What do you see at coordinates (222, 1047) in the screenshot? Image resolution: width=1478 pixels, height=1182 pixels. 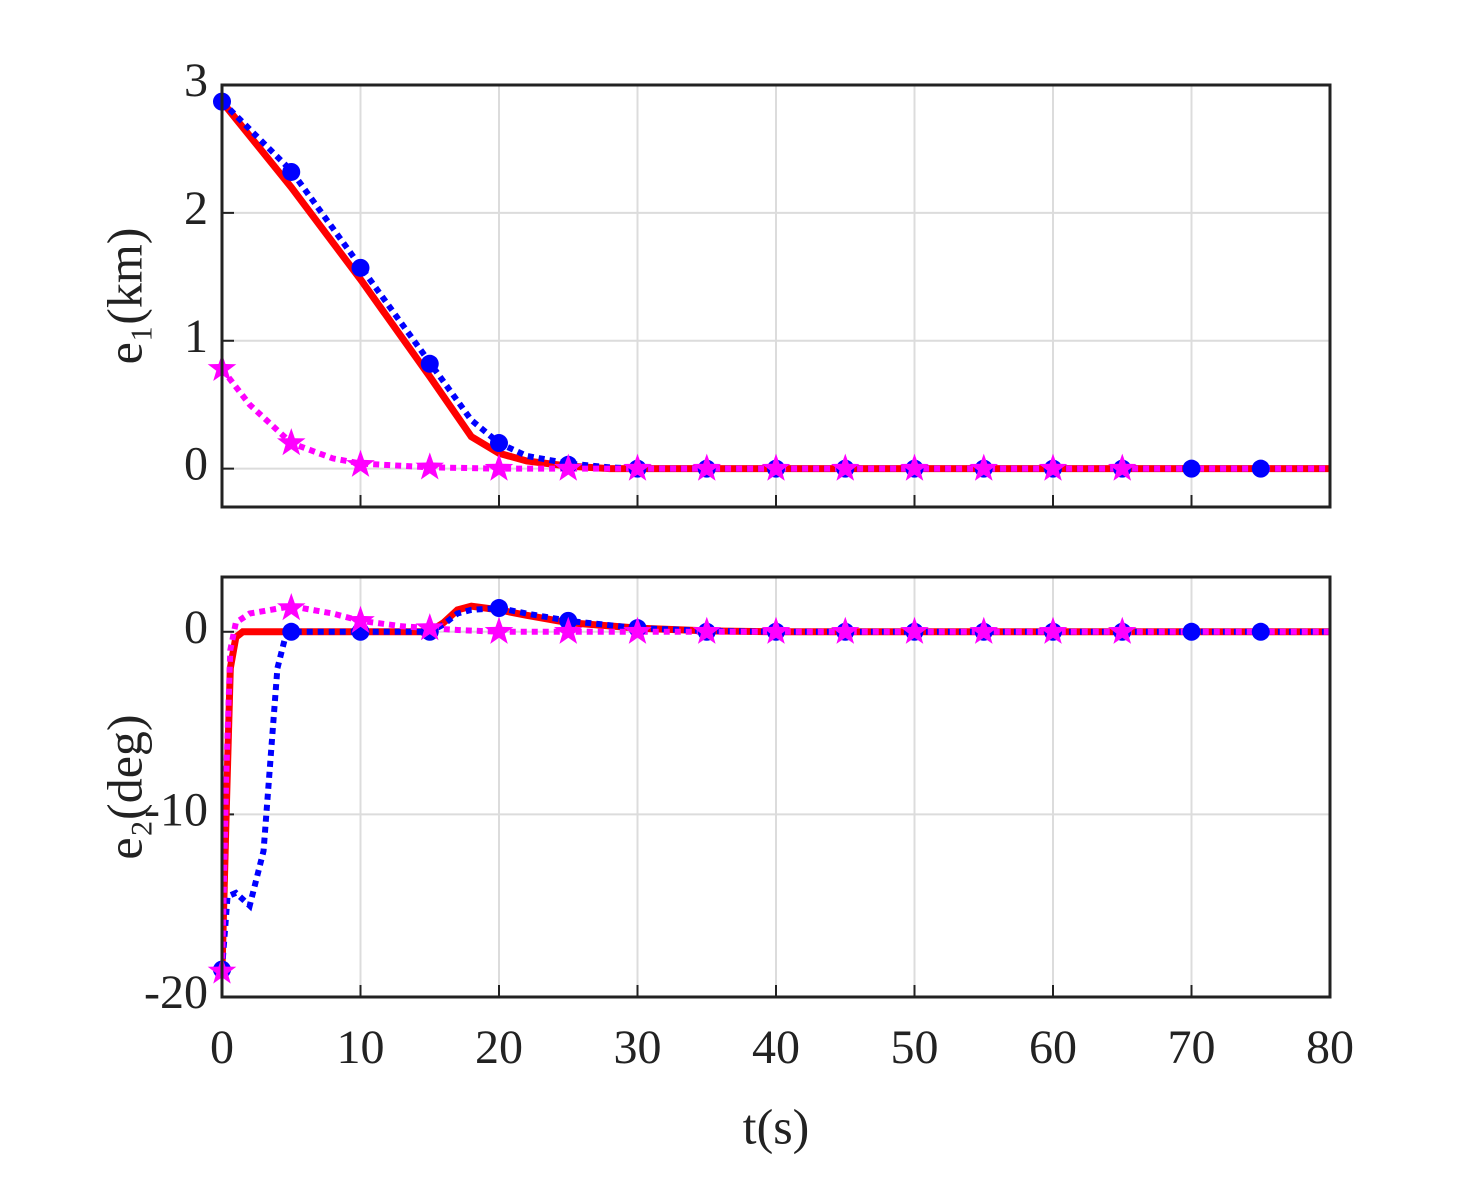 I see `x-tick-label: 0` at bounding box center [222, 1047].